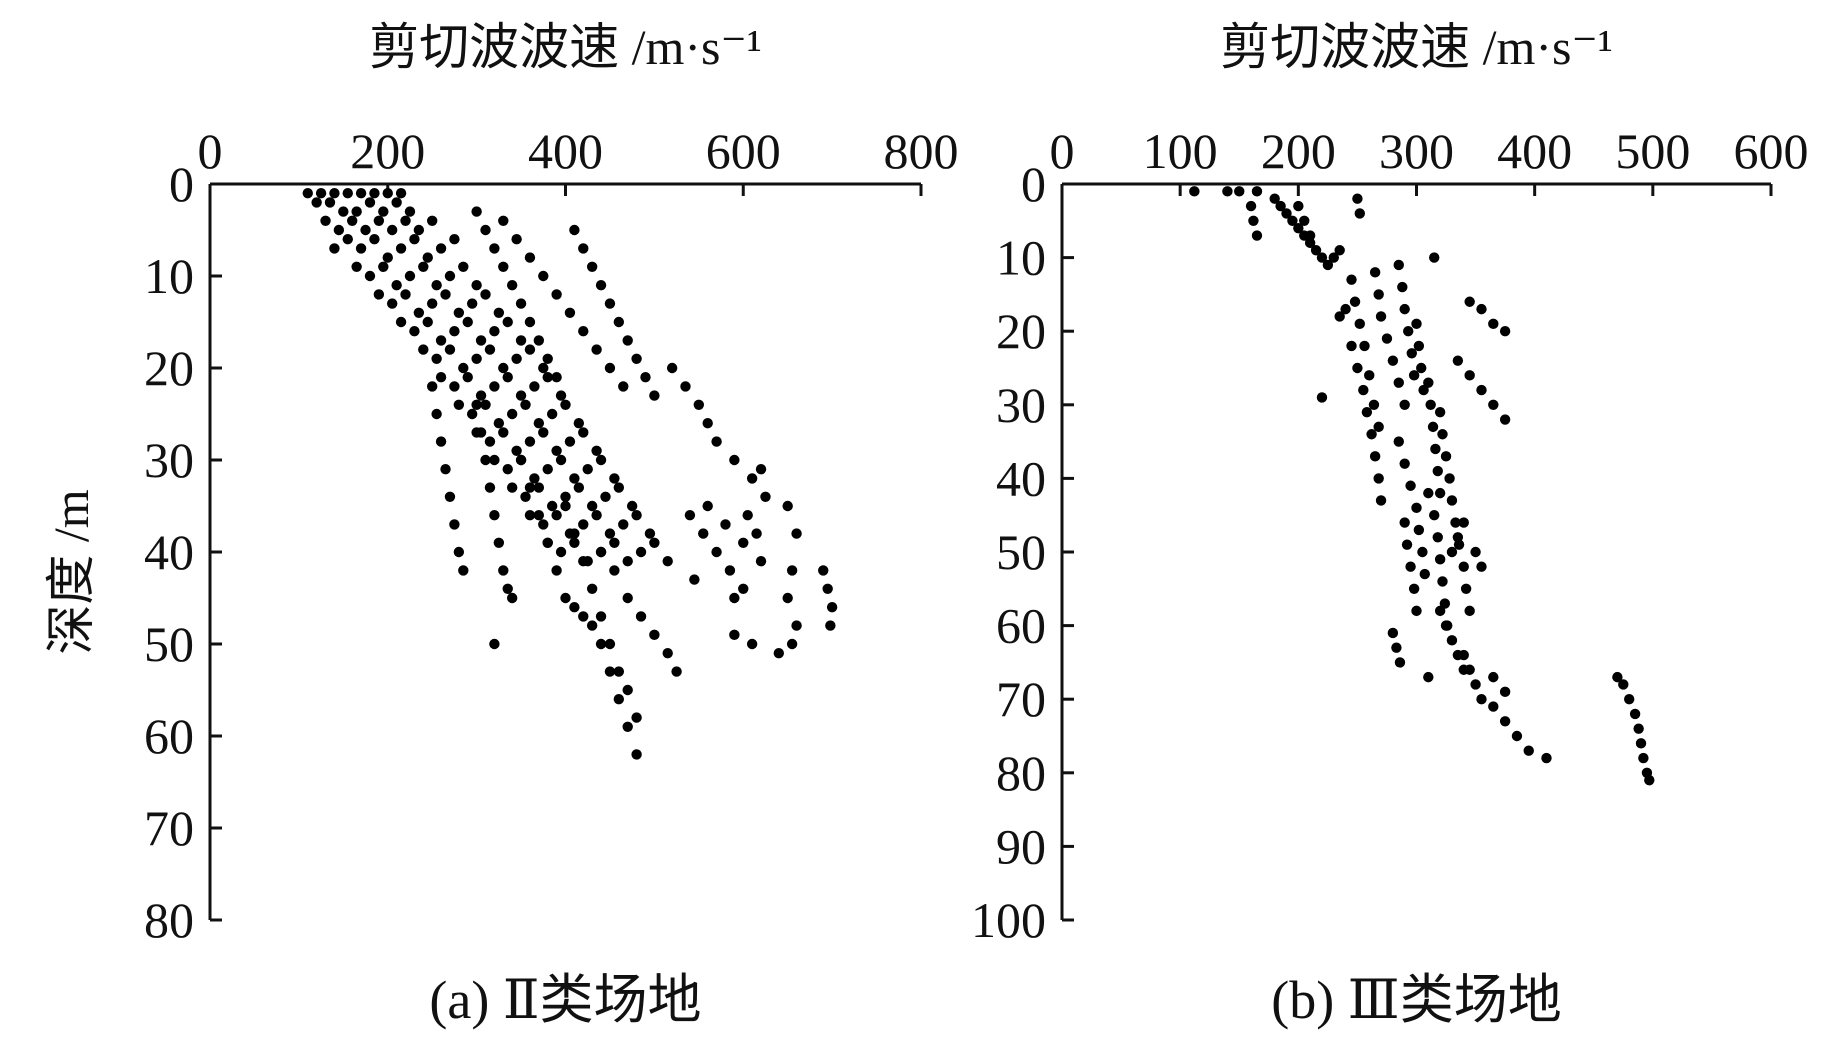 Image resolution: width=1843 pixels, height=1063 pixels. I want to click on x-tick-label: 600, so click(743, 151).